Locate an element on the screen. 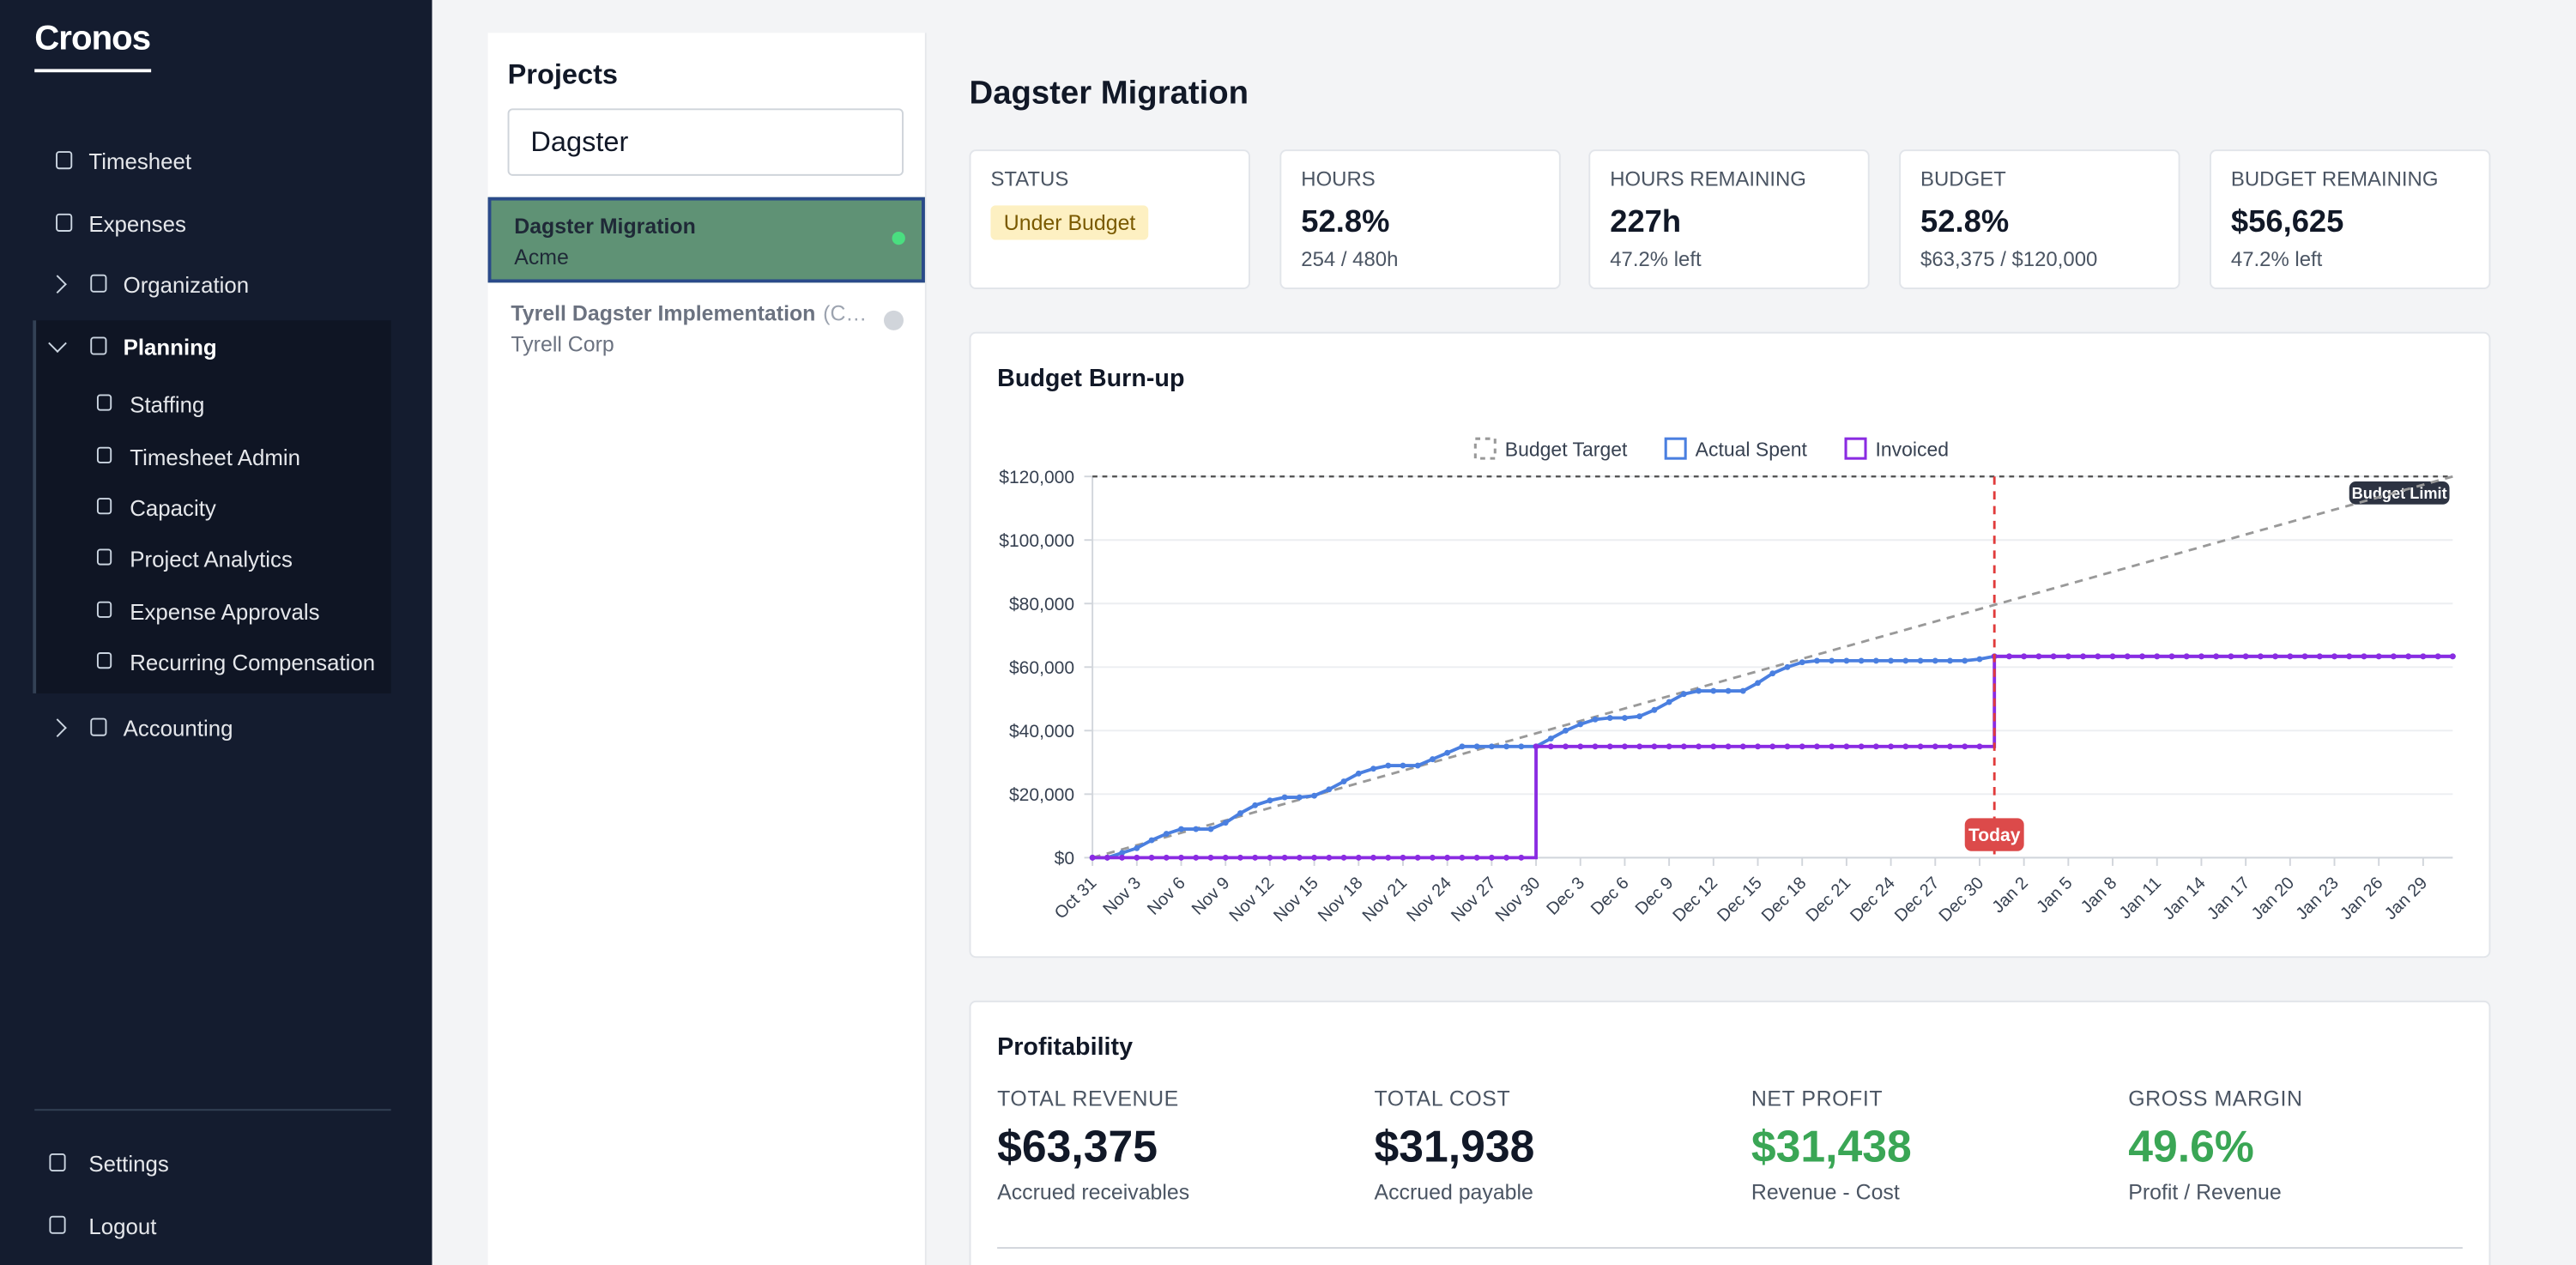 Image resolution: width=2576 pixels, height=1265 pixels. chart-title: Budget Burn-up is located at coordinates (1090, 378).